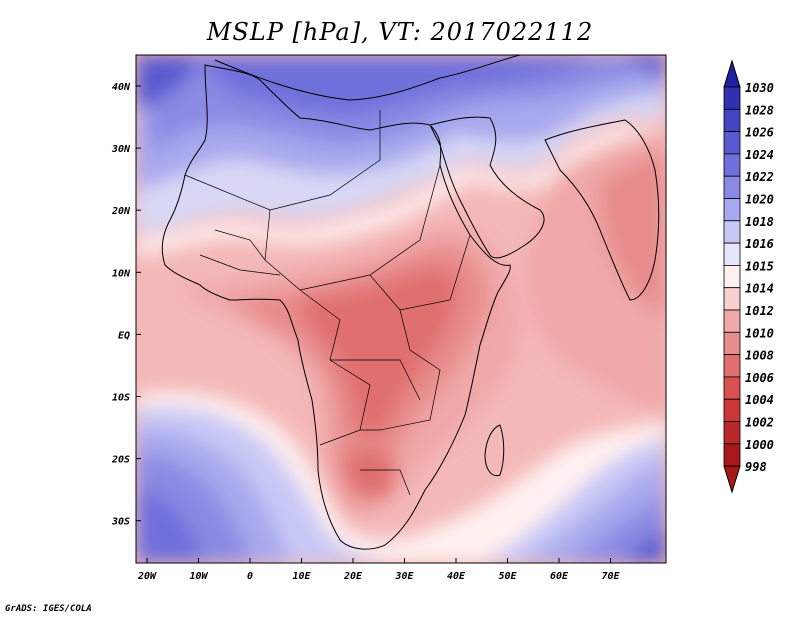  Describe the element at coordinates (759, 356) in the screenshot. I see `colorbar-label: 1008` at that location.